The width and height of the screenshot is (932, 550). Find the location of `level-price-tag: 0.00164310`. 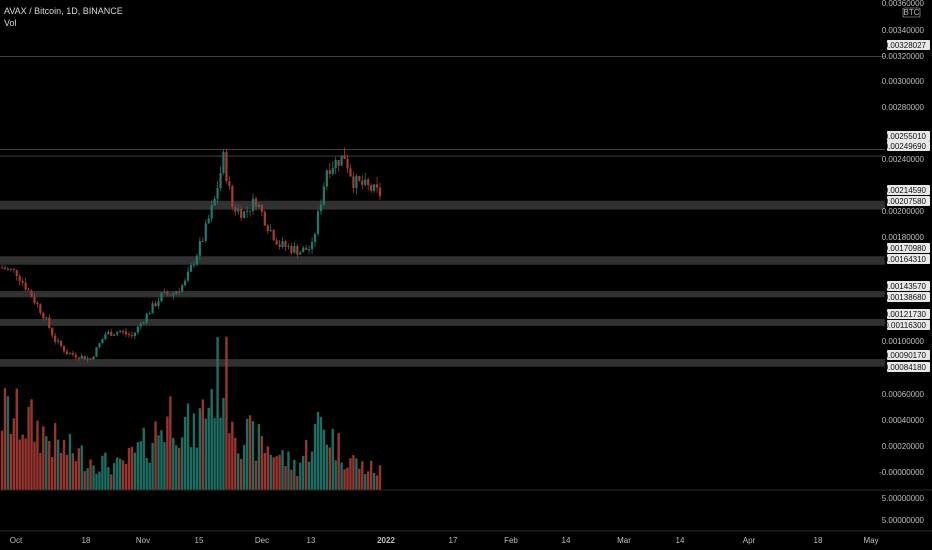

level-price-tag: 0.00164310 is located at coordinates (907, 259).